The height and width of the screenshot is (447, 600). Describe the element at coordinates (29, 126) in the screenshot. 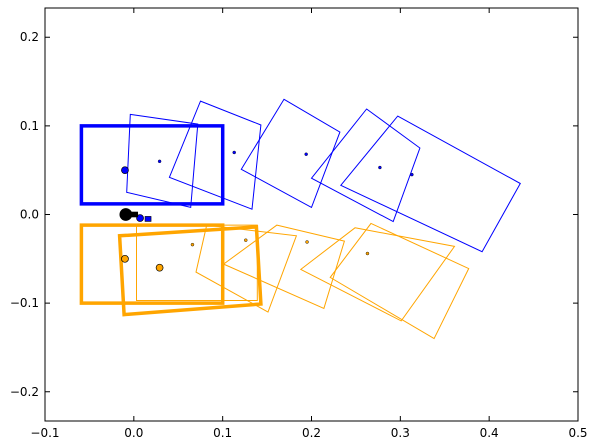

I see `y-tick-label: 0.1` at that location.